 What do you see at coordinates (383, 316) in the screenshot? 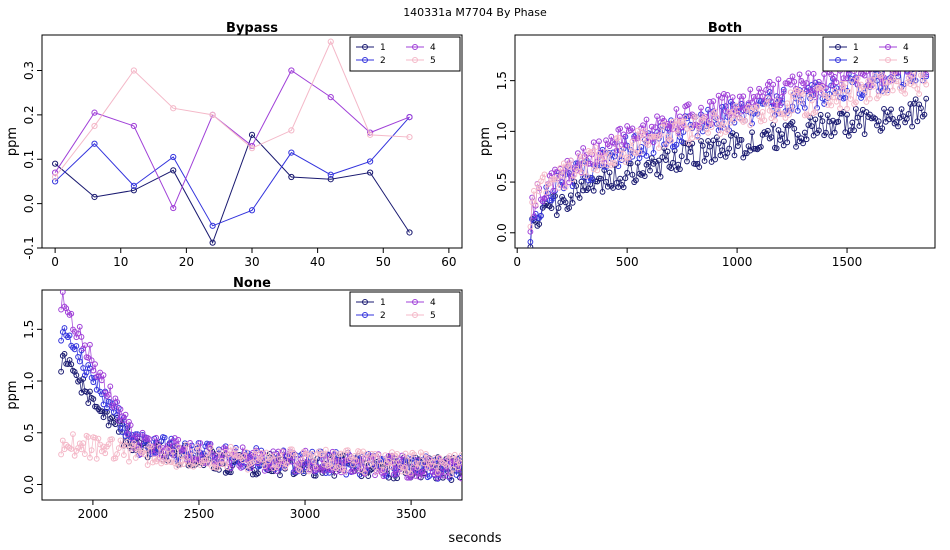
I see `legend-label: 2` at bounding box center [383, 316].